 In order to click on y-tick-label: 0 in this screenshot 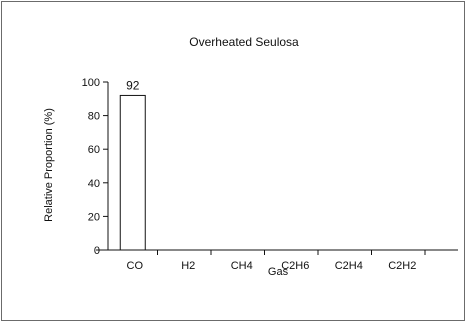, I will do `click(97, 251)`.